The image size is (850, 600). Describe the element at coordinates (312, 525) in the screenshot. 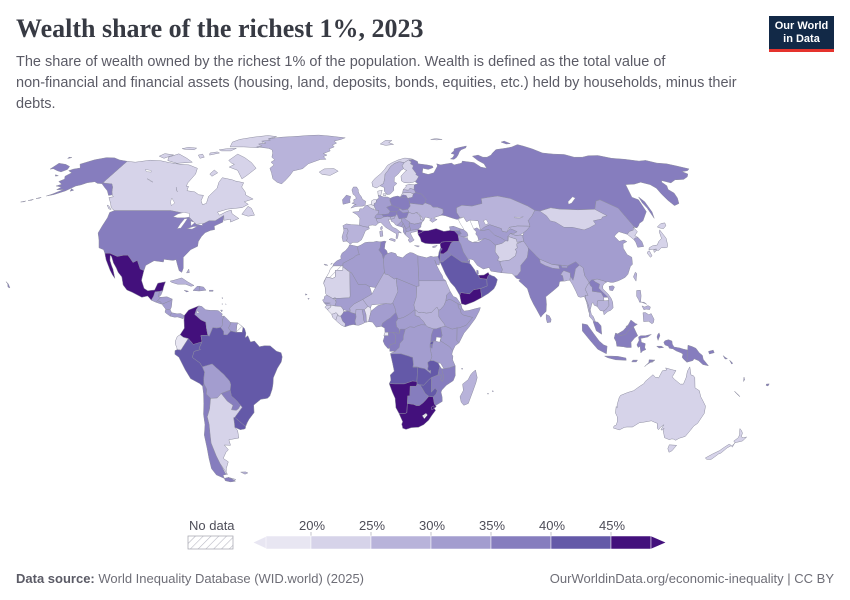

I see `svg-text: 20%` at that location.